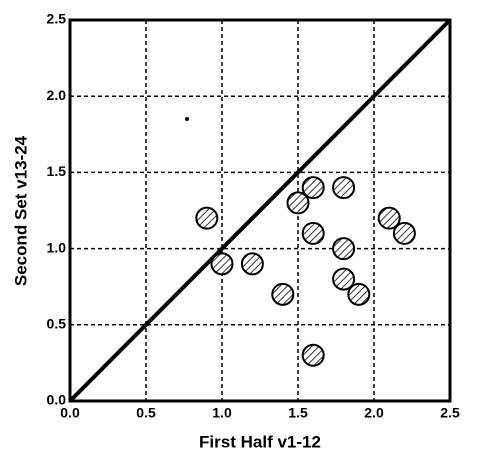 This screenshot has width=478, height=460. What do you see at coordinates (57, 19) in the screenshot?
I see `y-tick-label: 2.5` at bounding box center [57, 19].